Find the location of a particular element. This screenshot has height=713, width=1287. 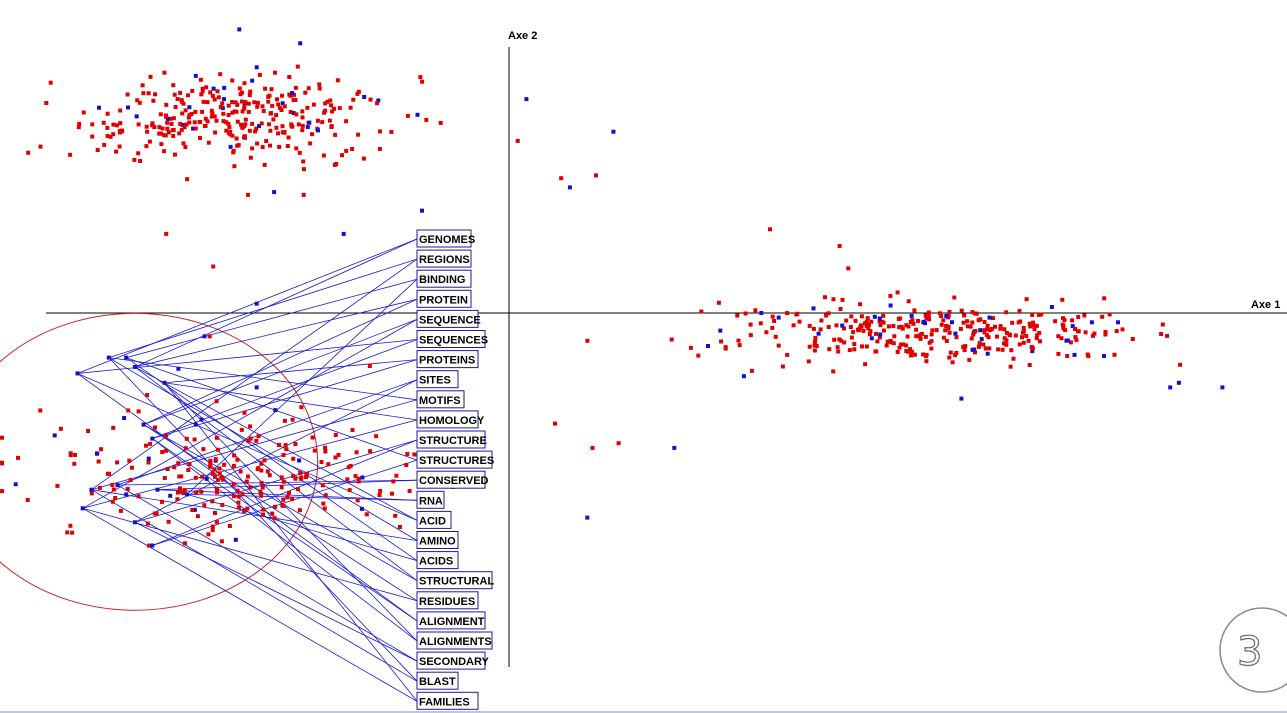

term-label-text: STRUCTURE is located at coordinates (453, 441).